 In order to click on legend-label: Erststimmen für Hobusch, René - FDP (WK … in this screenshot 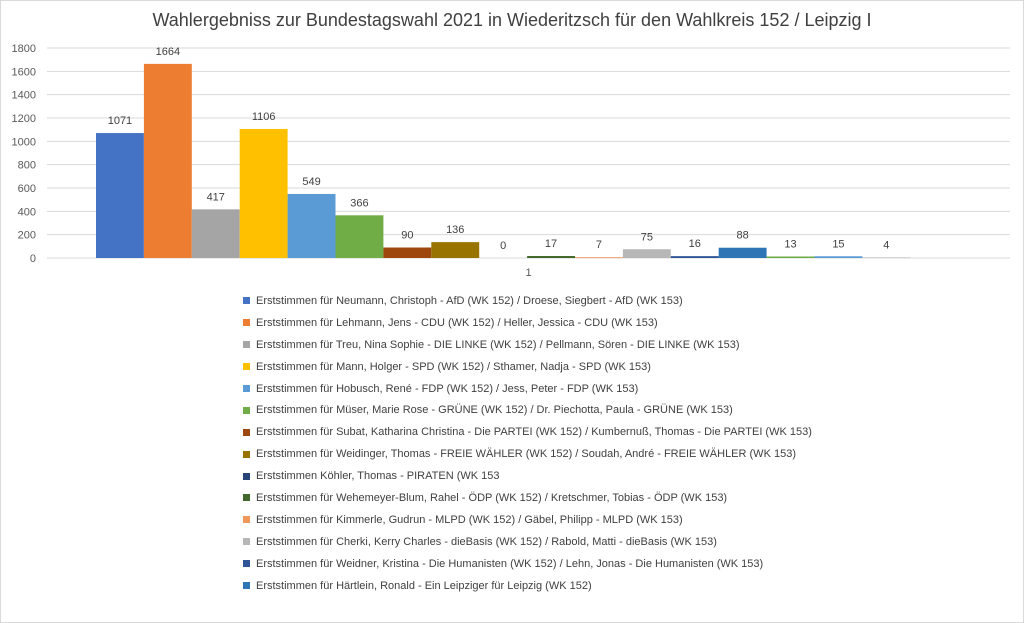, I will do `click(447, 388)`.